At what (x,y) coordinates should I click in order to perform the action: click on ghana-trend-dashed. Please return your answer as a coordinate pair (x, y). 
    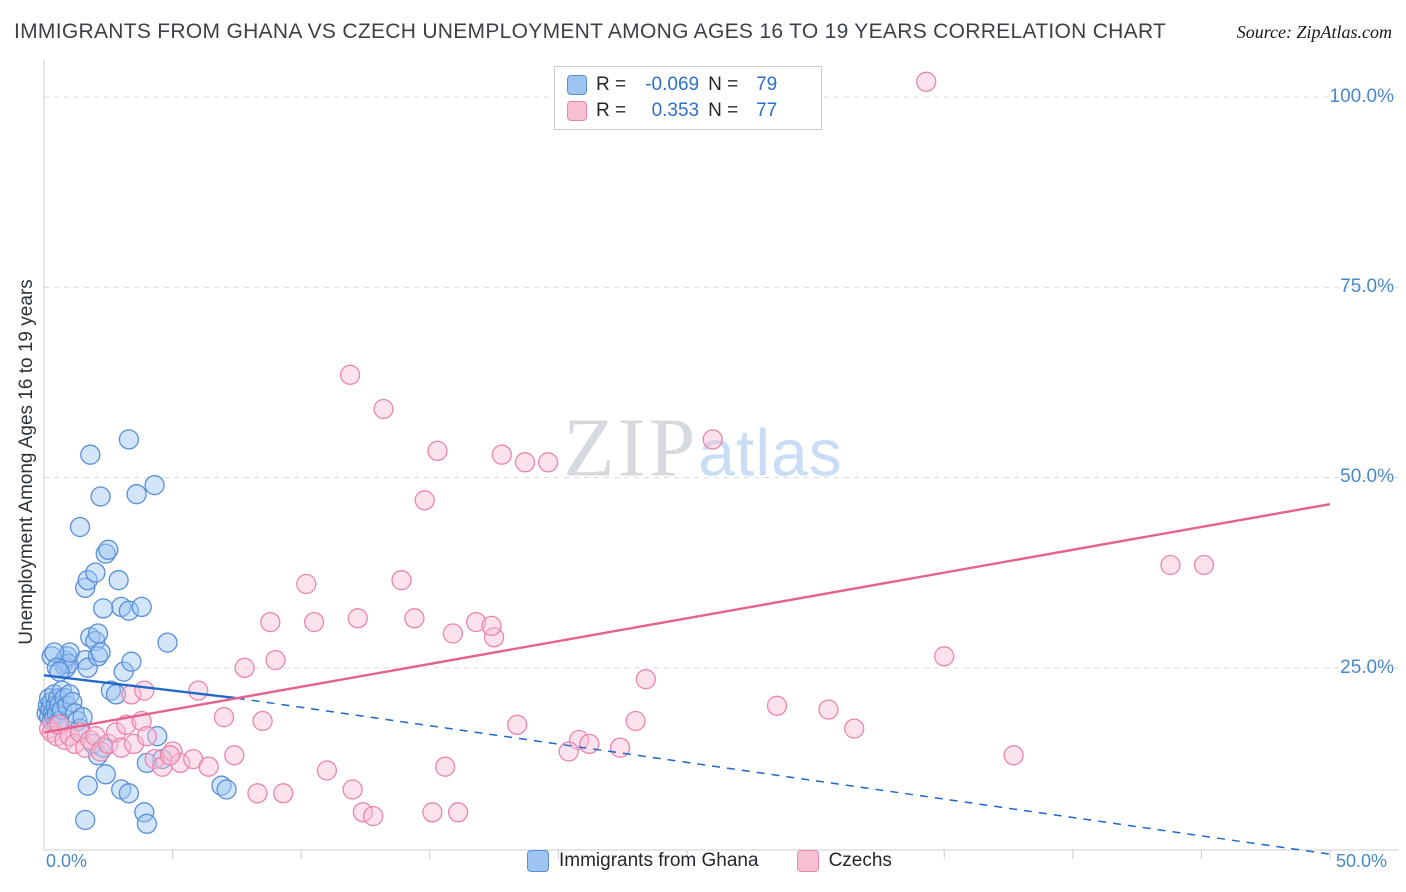
    Looking at the image, I should click on (783, 776).